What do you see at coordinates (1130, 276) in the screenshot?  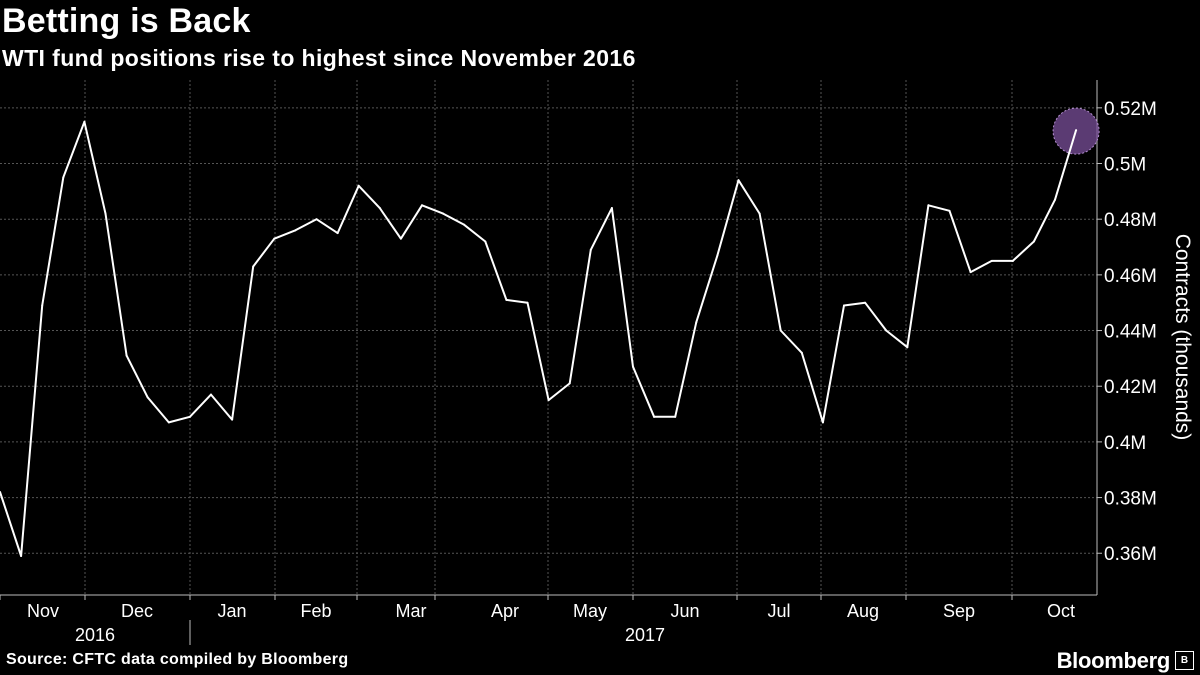 I see `y-tick-label: 0.46M` at bounding box center [1130, 276].